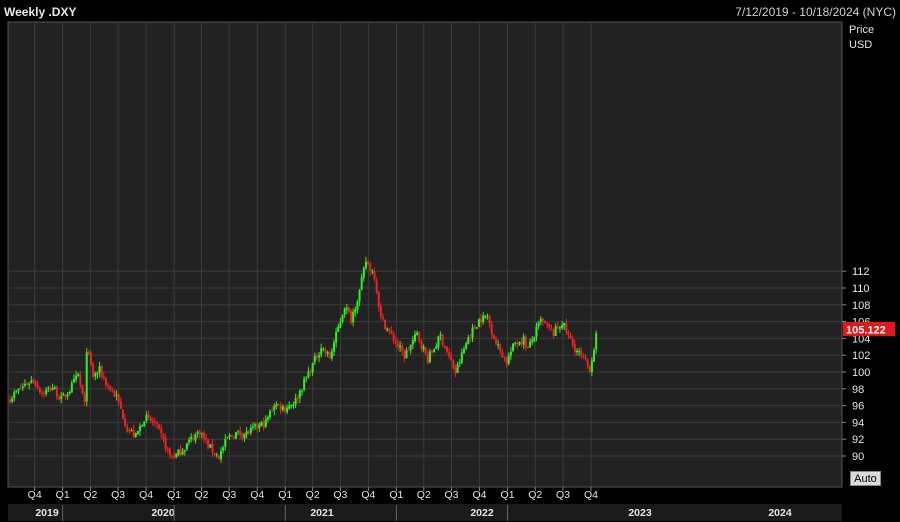 The height and width of the screenshot is (522, 900). What do you see at coordinates (858, 423) in the screenshot?
I see `y-tick-label: 94` at bounding box center [858, 423].